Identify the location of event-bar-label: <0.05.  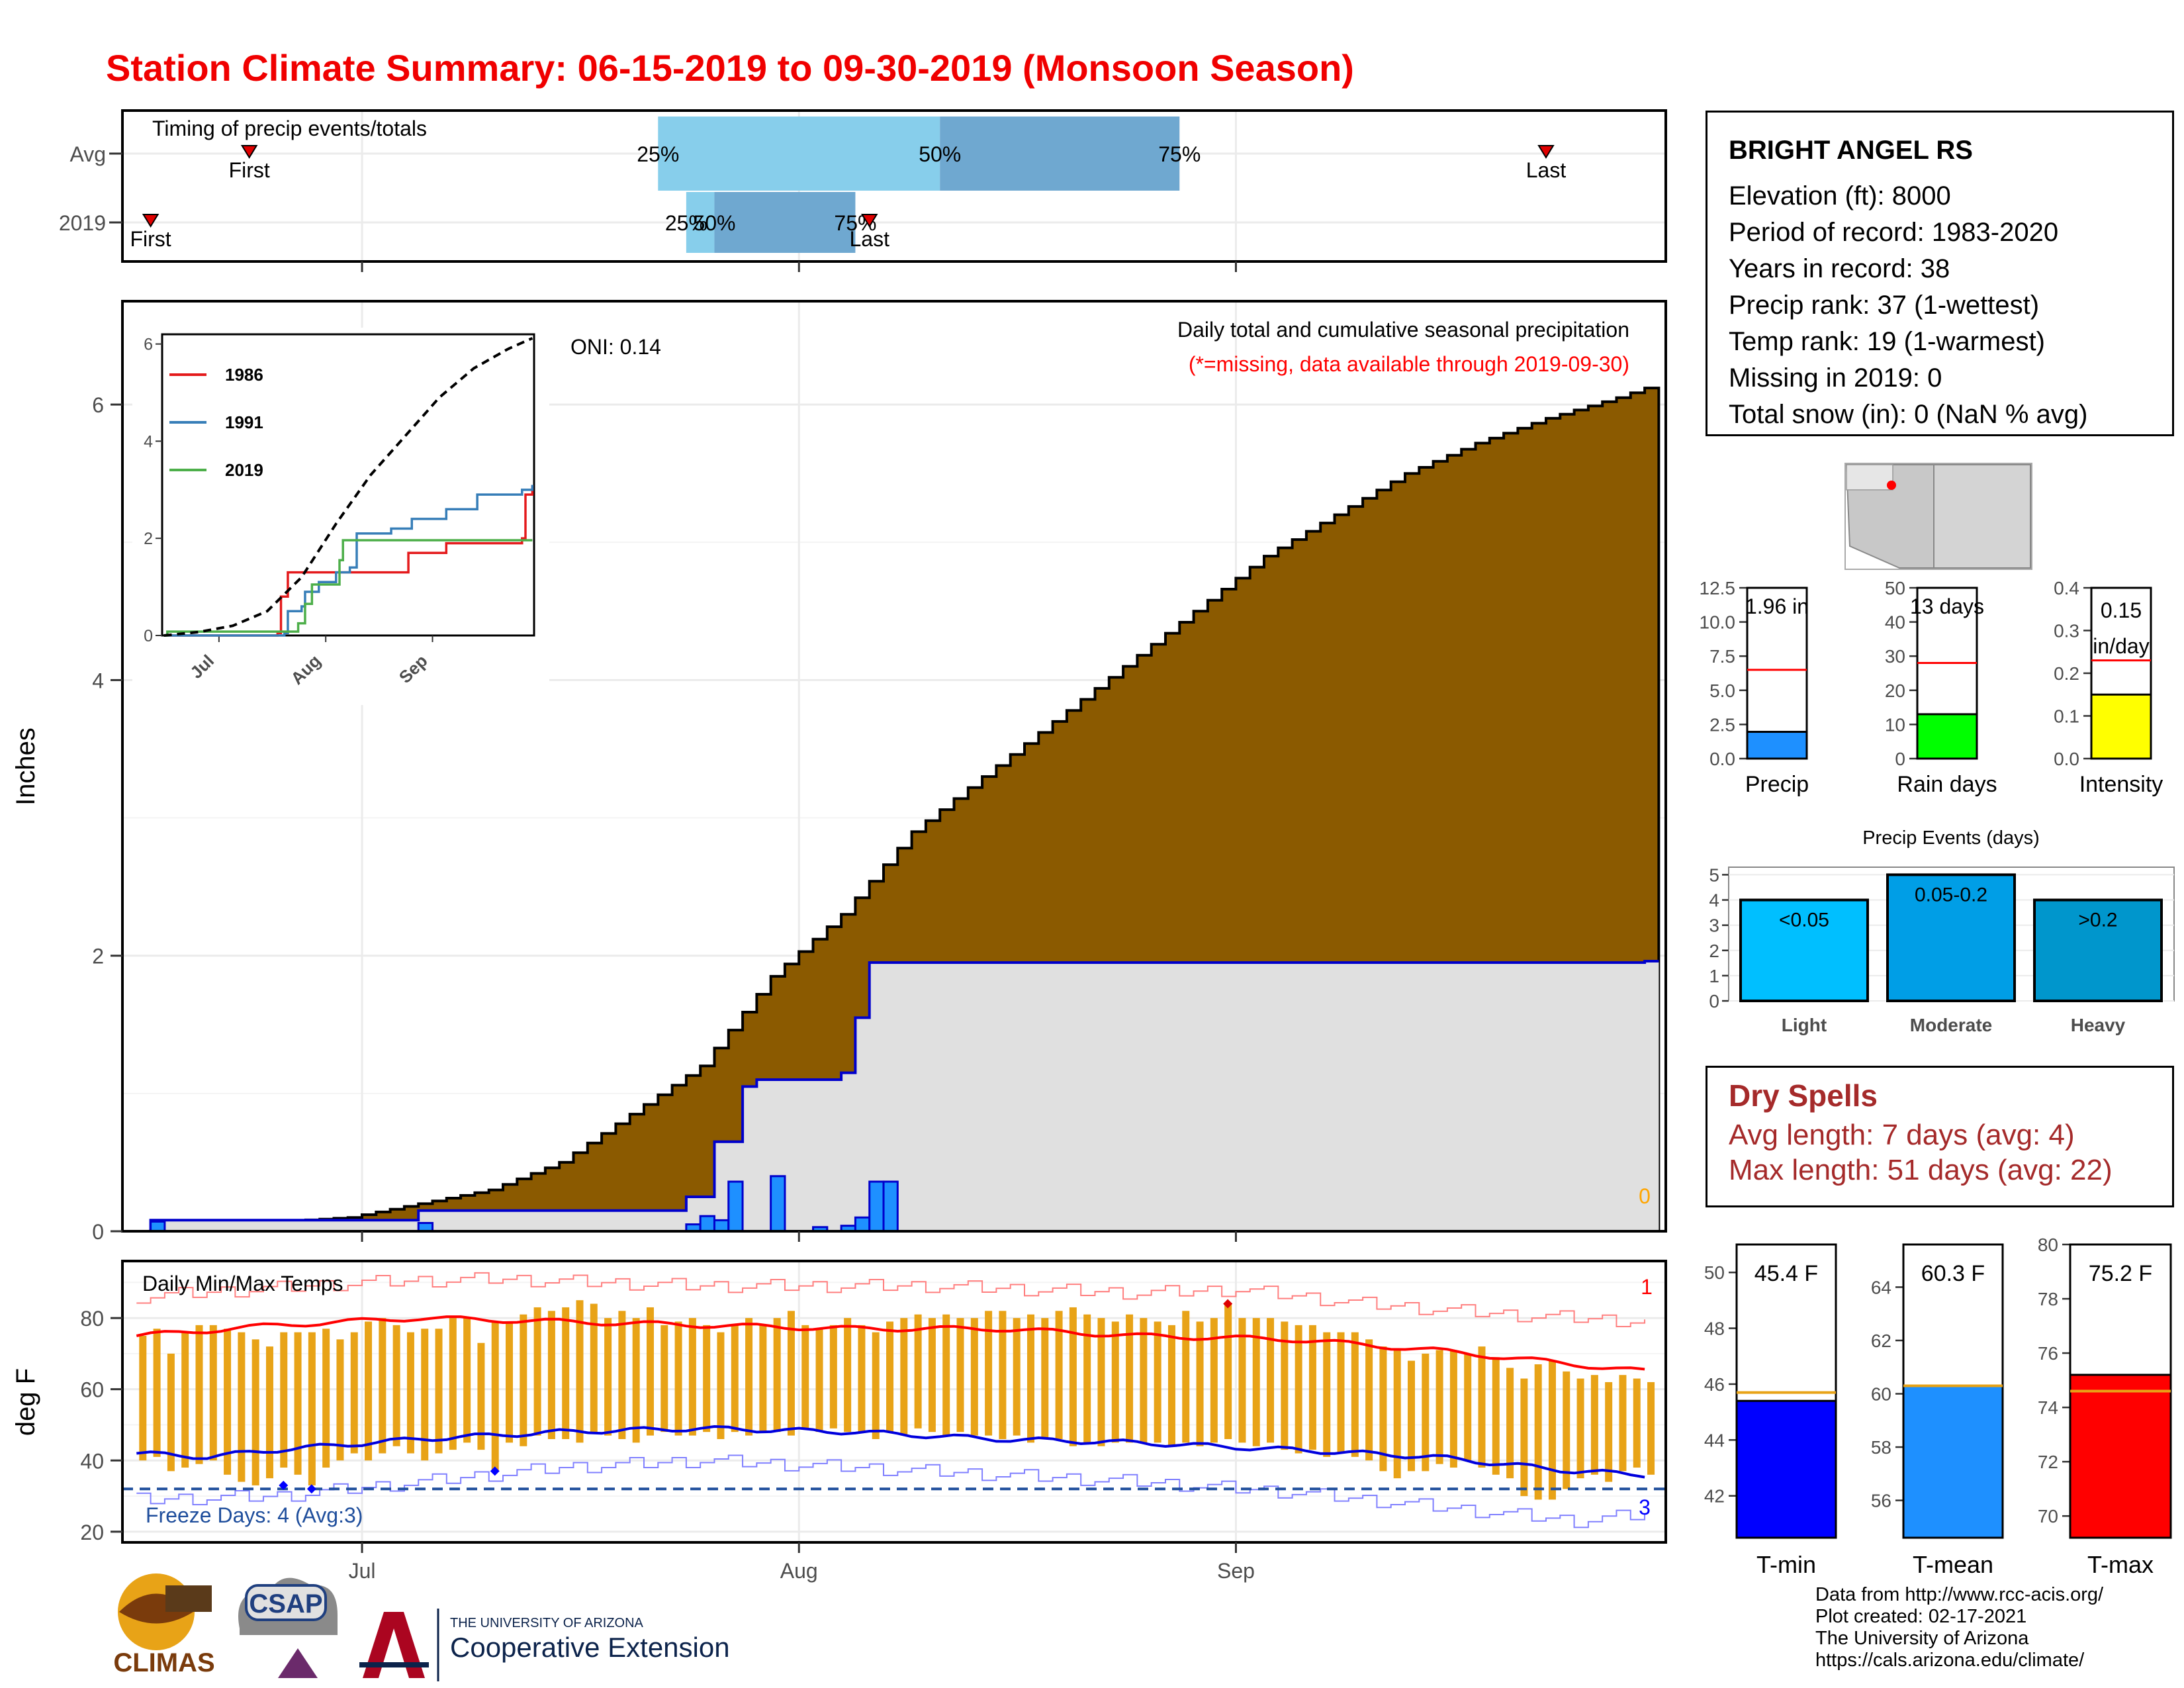
(1804, 920).